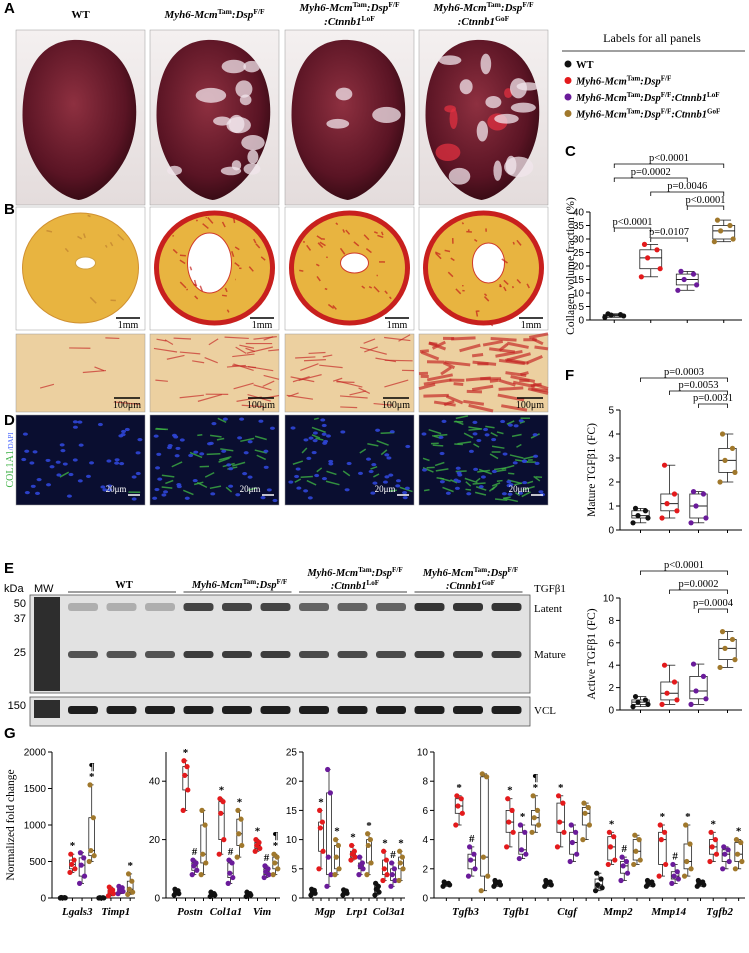 This screenshot has height=953, width=749. Describe the element at coordinates (115, 912) in the screenshot. I see `x-tick-label: Timp1` at that location.